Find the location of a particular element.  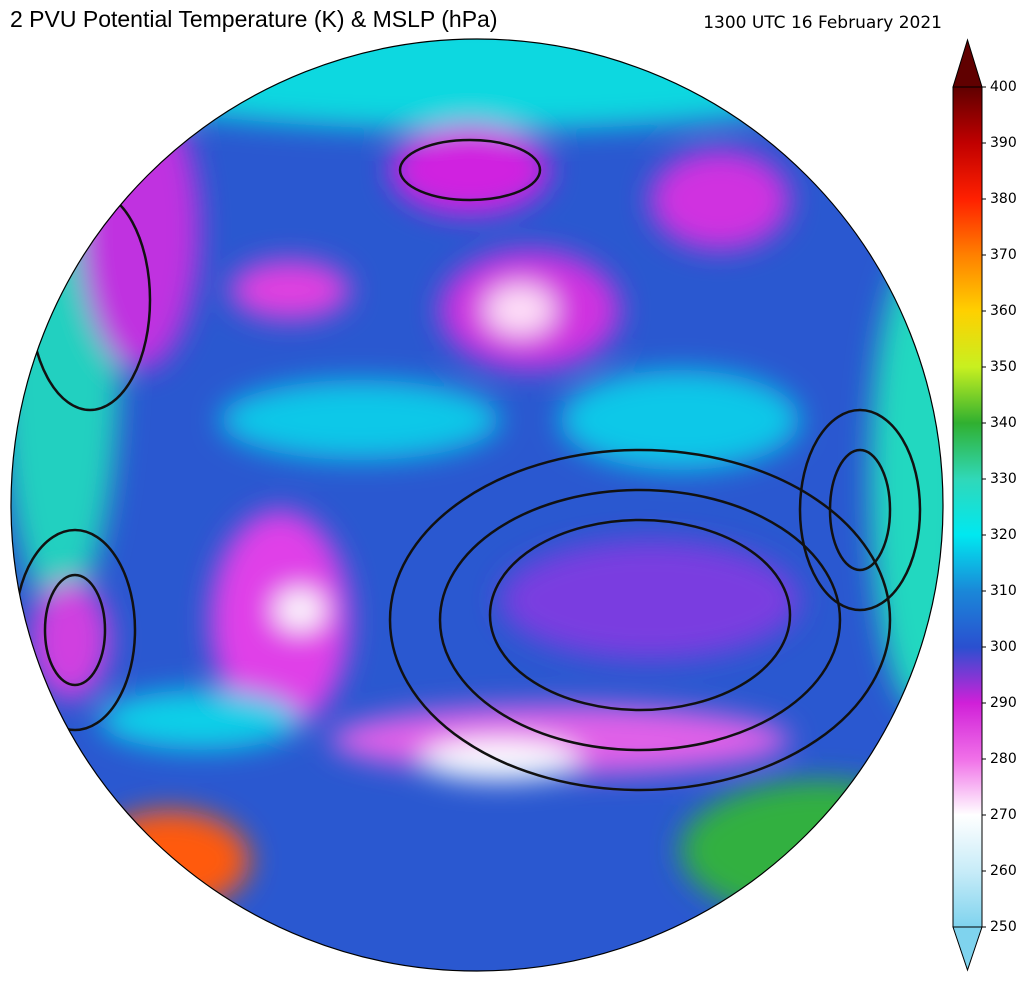

colorbar-tick-label: 300 is located at coordinates (1003, 647).